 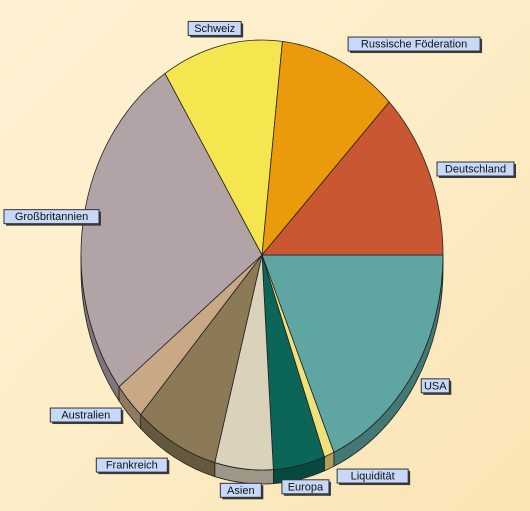 I want to click on label-deutschland: Deutschland, so click(x=476, y=170).